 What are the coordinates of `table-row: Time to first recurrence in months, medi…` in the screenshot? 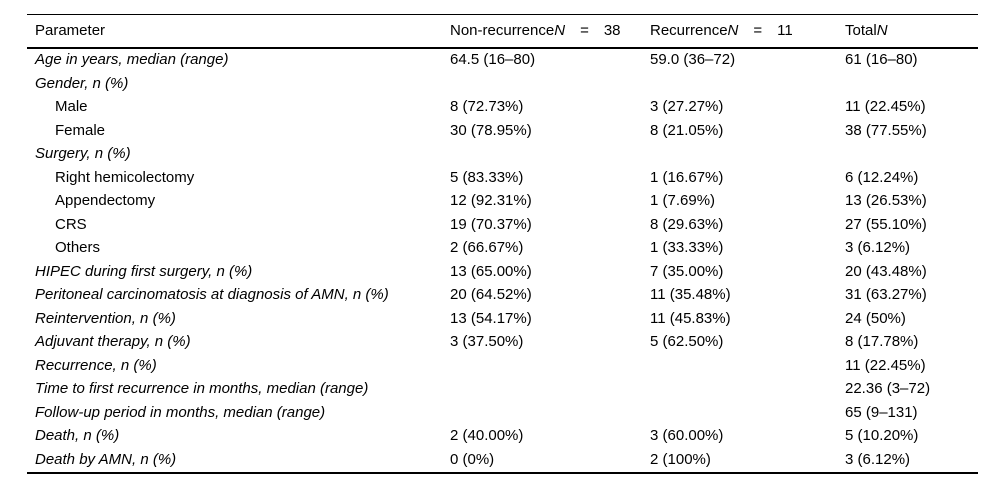 It's located at (502, 390).